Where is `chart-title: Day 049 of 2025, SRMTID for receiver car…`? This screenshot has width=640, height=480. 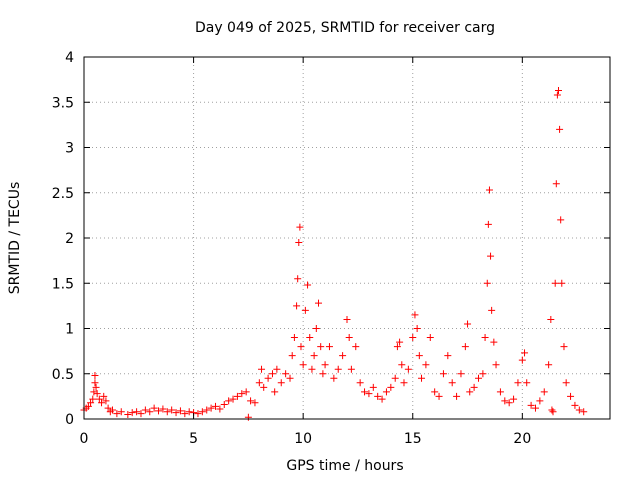
chart-title: Day 049 of 2025, SRMTID for receiver car… is located at coordinates (345, 28).